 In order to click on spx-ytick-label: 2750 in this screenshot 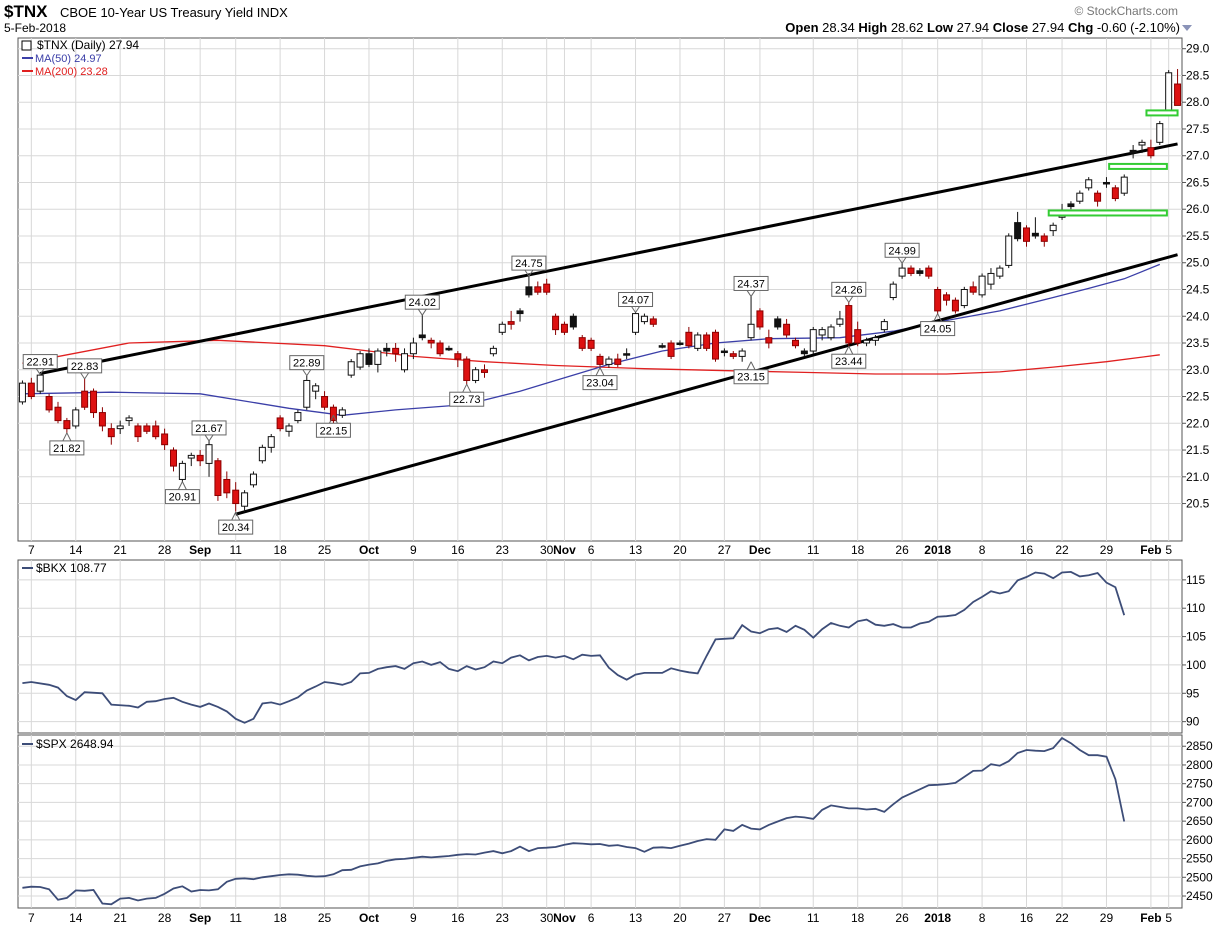, I will do `click(1199, 784)`.